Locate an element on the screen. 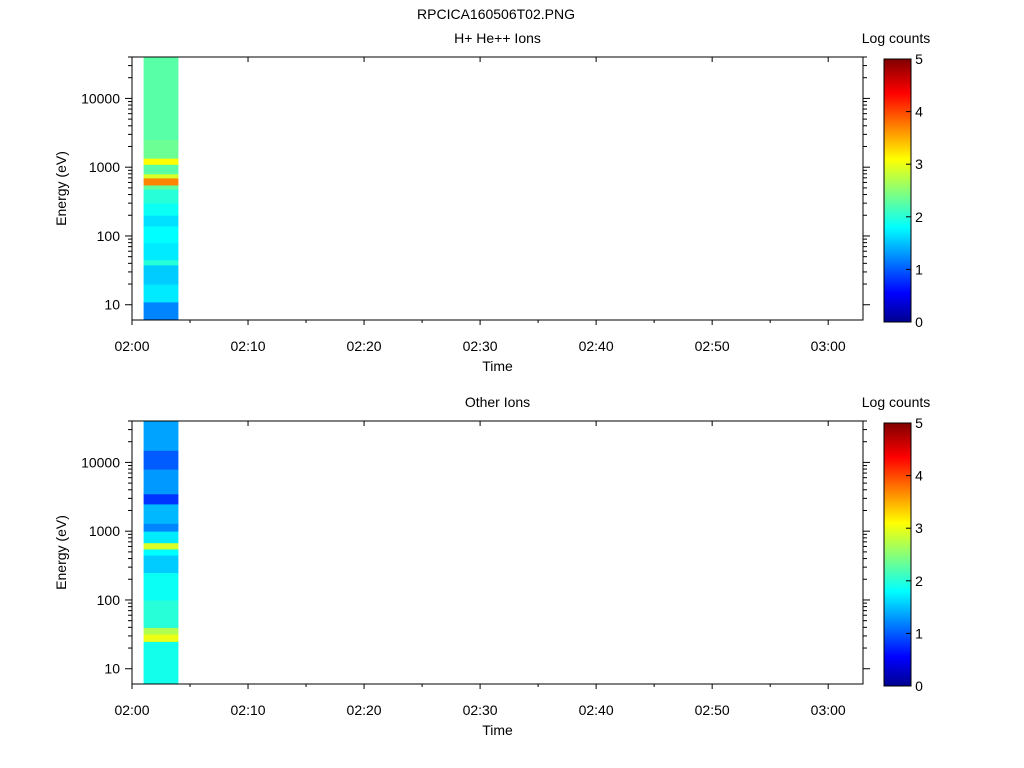 The image size is (1024, 768). panel-title: H+ He++ Ions is located at coordinates (497, 38).